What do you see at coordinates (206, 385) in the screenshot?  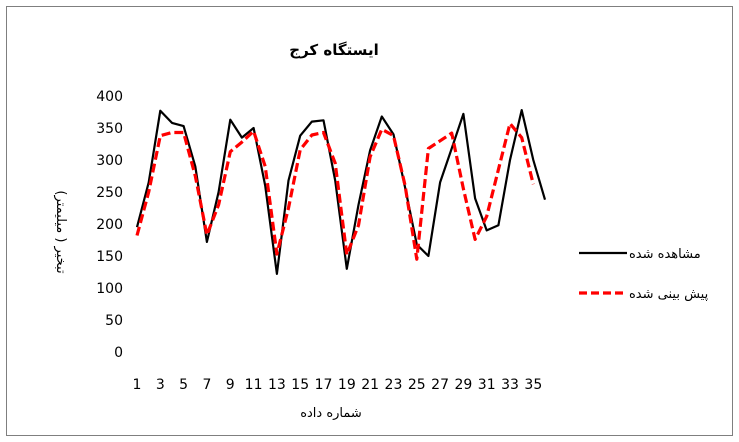 I see `x-tick-label: 7` at bounding box center [206, 385].